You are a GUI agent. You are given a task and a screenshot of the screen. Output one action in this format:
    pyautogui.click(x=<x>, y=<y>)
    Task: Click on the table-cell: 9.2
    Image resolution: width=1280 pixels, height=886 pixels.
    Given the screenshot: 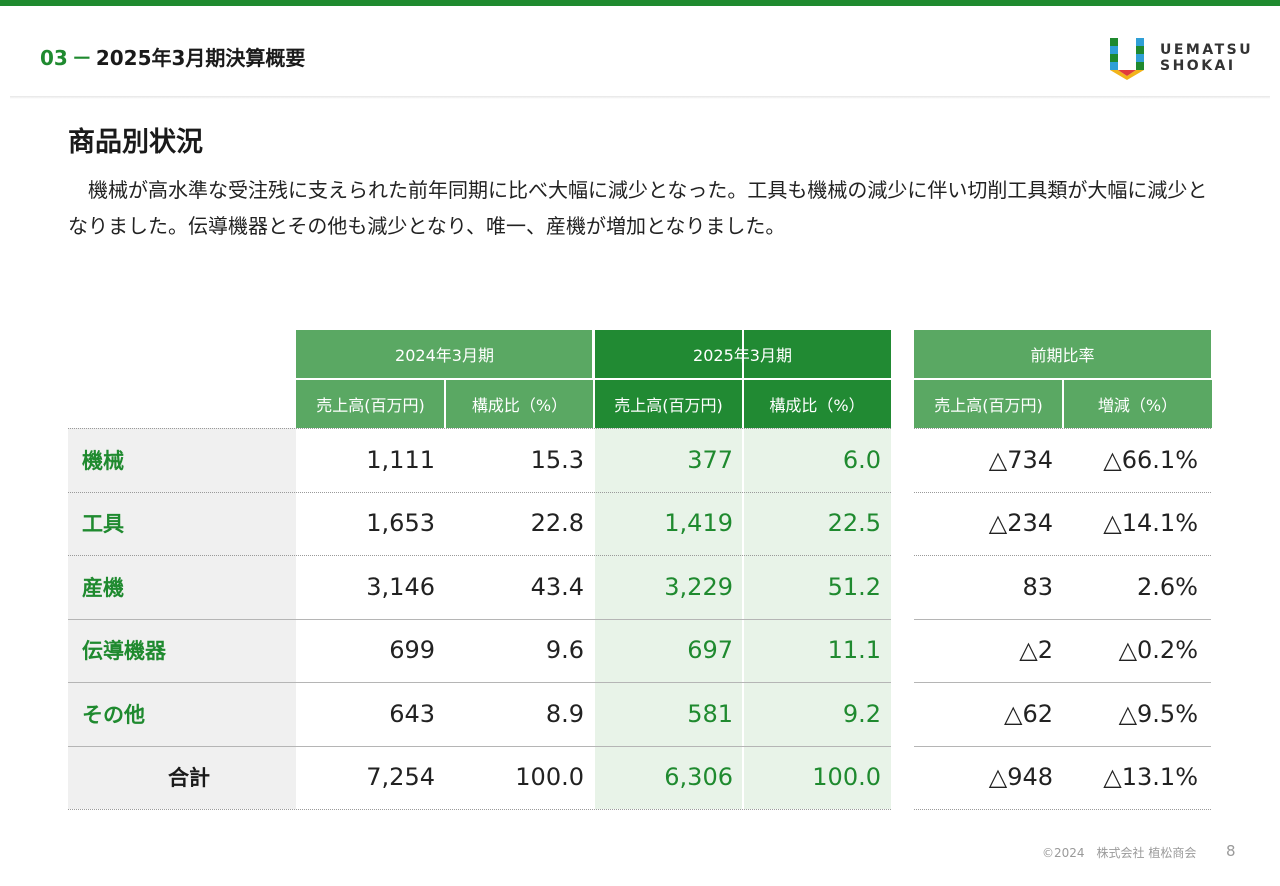 What is the action you would take?
    pyautogui.click(x=817, y=714)
    